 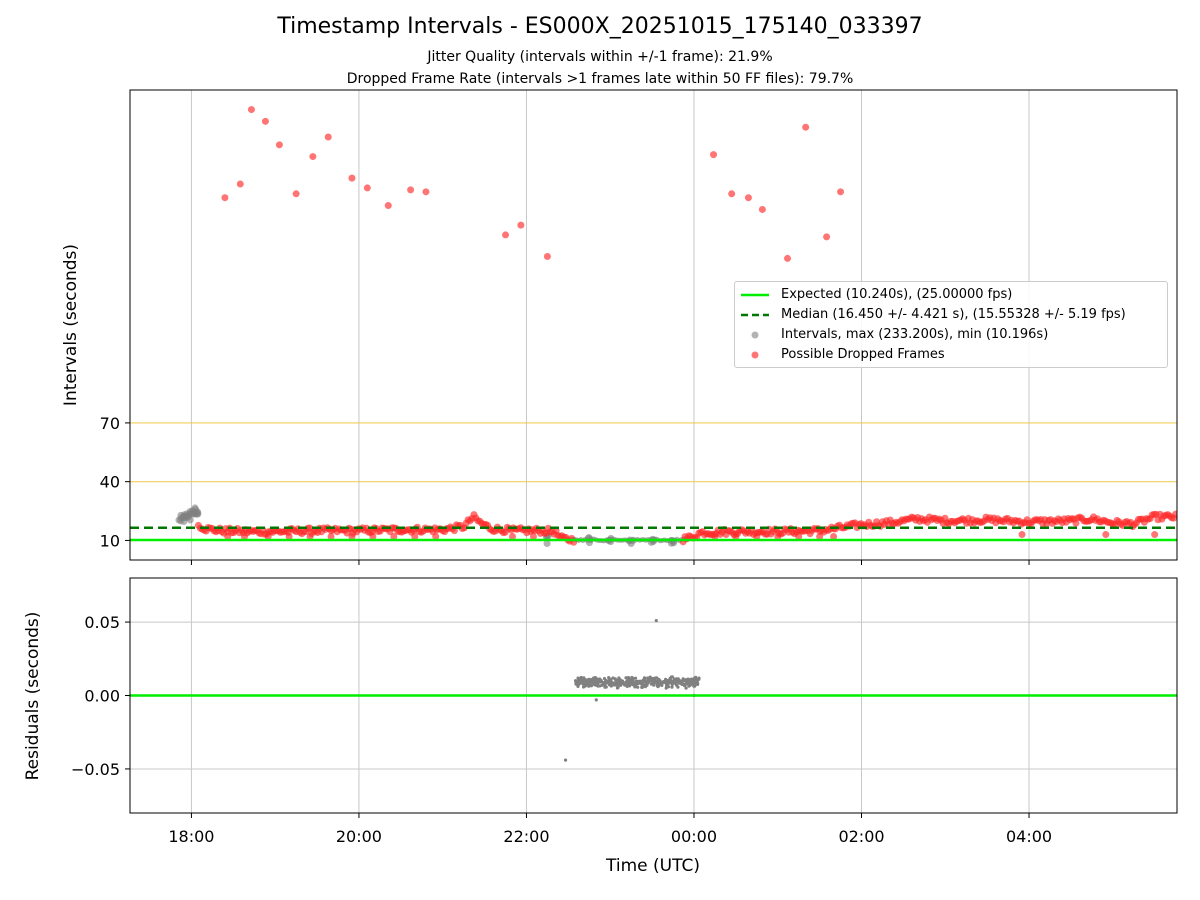 What do you see at coordinates (915, 334) in the screenshot?
I see `legend-label-intervals: Intervals, max (233.200s), min (10.196s)` at bounding box center [915, 334].